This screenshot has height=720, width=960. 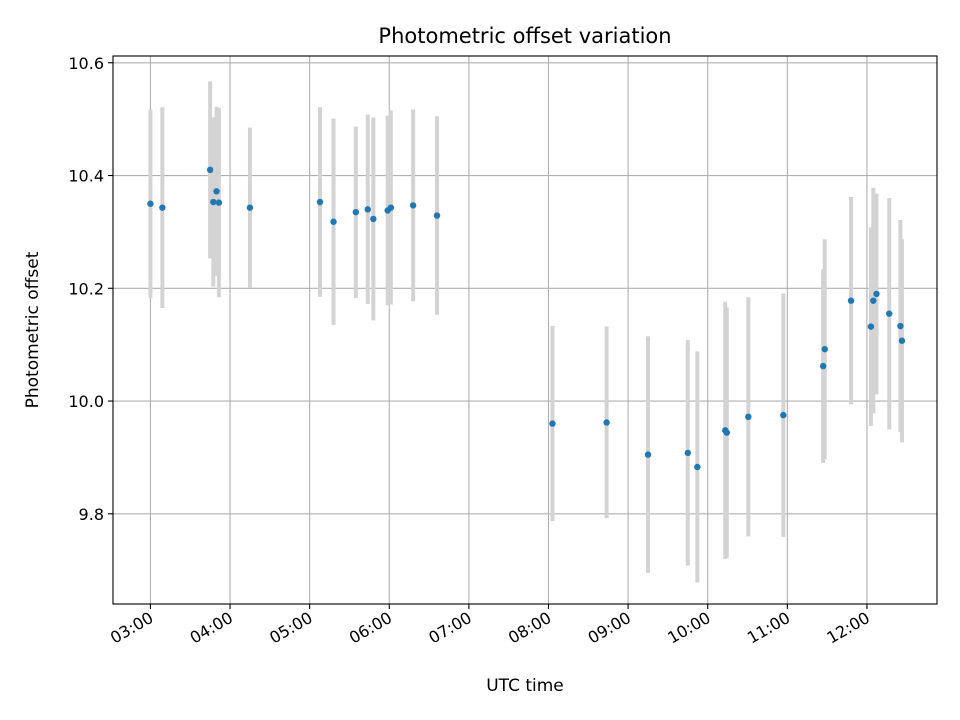 I want to click on y-axis-ticks: 9.8 10.0 10.2 10.4 10.6, so click(x=90, y=289).